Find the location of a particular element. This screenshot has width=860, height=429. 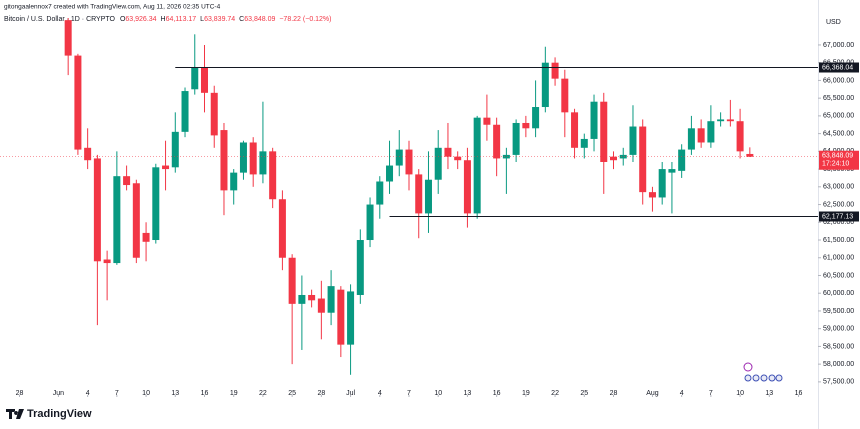

price-label-box is located at coordinates (839, 67).